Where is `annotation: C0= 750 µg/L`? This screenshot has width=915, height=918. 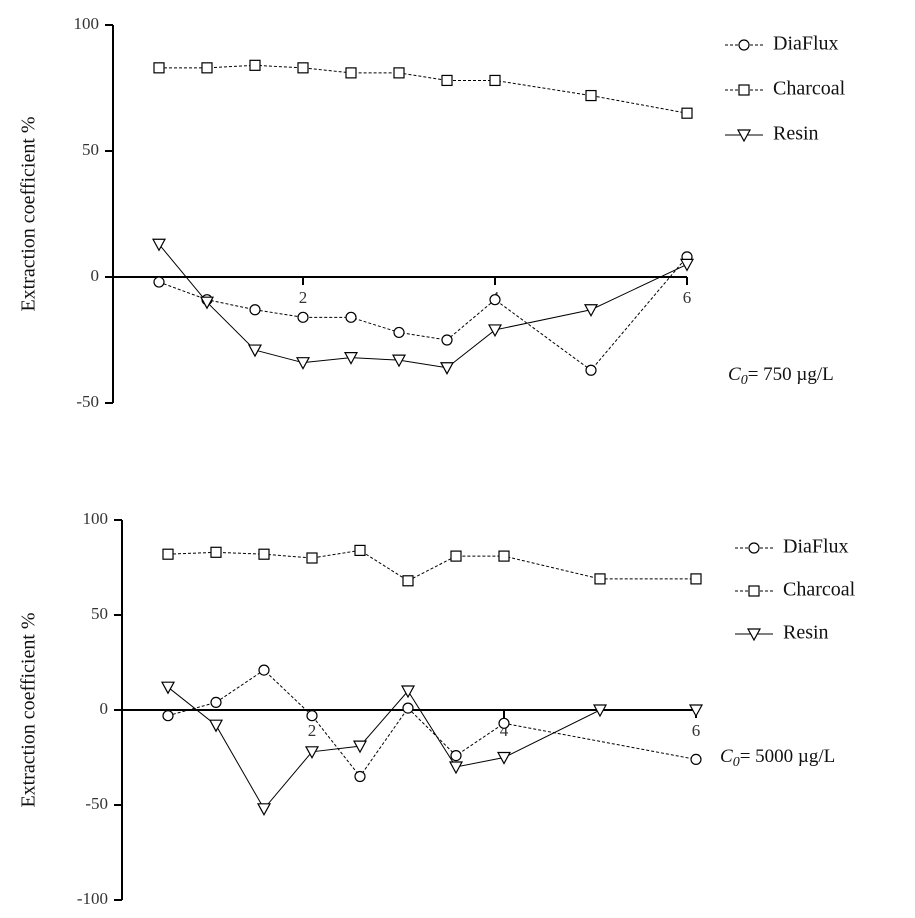
annotation: C0= 750 µg/L is located at coordinates (781, 376).